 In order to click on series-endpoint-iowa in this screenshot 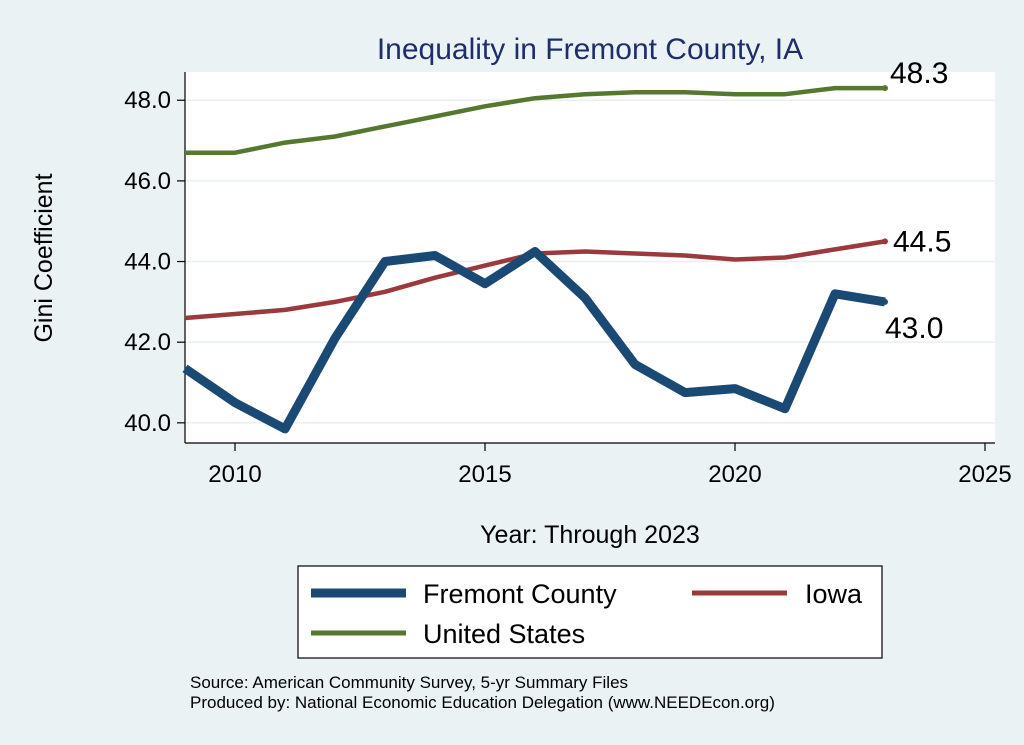, I will do `click(885, 241)`.